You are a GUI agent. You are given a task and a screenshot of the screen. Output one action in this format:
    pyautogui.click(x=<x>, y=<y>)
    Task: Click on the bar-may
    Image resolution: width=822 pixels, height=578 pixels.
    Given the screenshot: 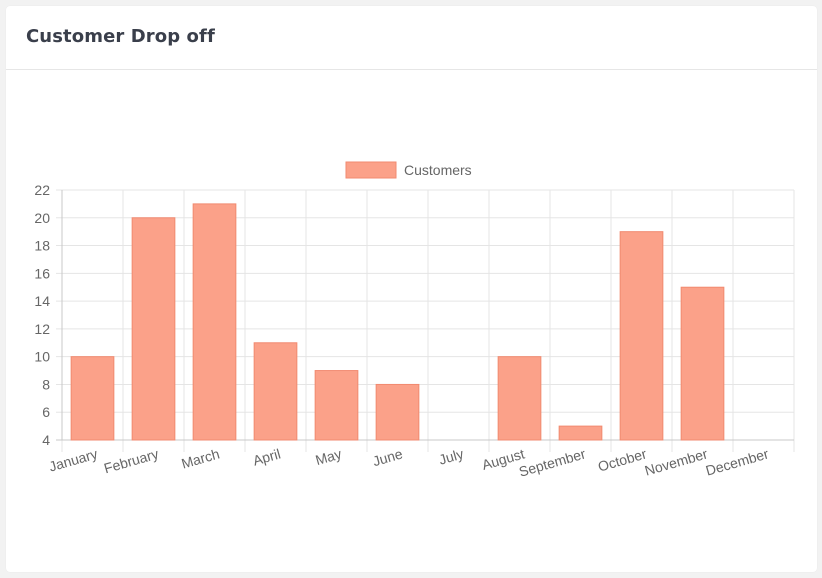 What is the action you would take?
    pyautogui.click(x=336, y=405)
    